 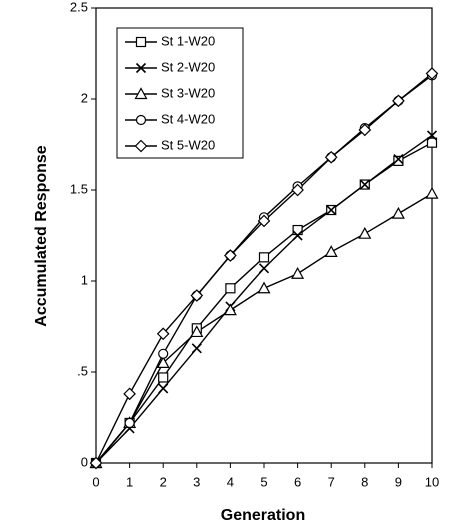 I want to click on y-tick-label: 1, so click(x=84, y=279).